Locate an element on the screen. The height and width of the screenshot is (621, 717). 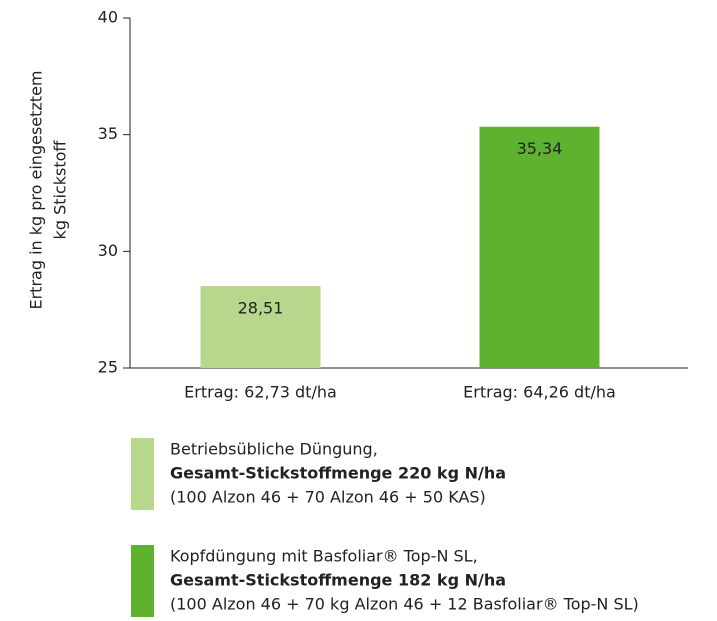
y-tick-label: 40 is located at coordinates (108, 17).